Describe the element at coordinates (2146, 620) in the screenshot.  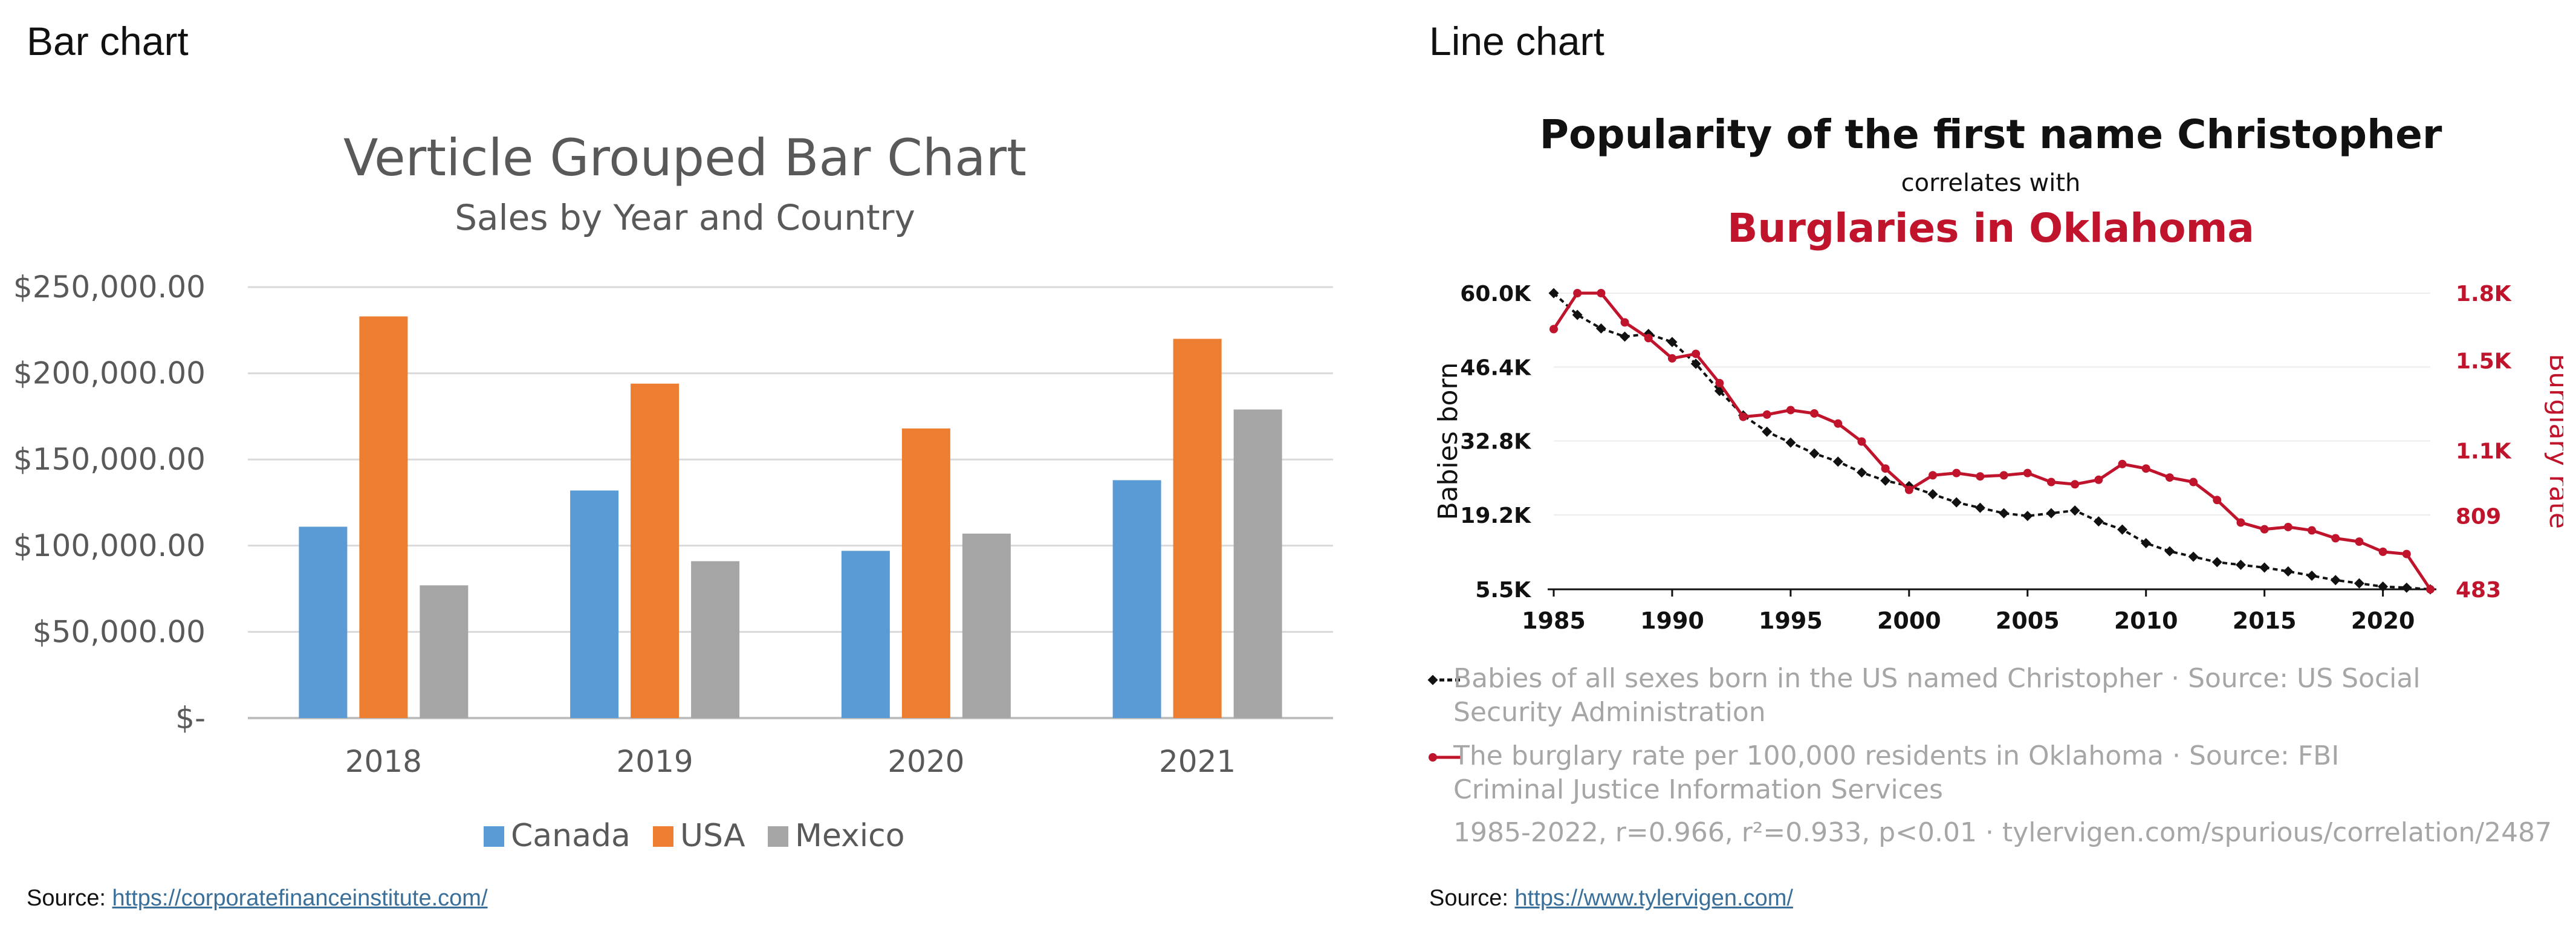
I see `x-tick-label: 2010` at that location.